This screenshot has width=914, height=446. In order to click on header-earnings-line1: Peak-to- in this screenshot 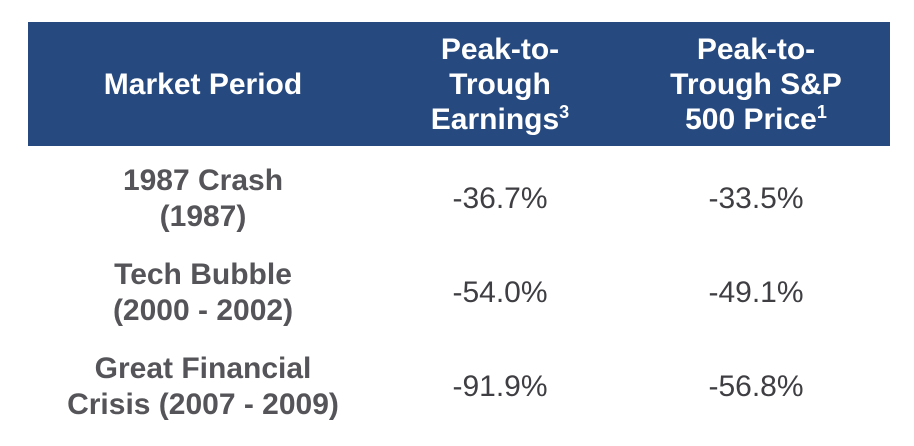, I will do `click(500, 49)`.